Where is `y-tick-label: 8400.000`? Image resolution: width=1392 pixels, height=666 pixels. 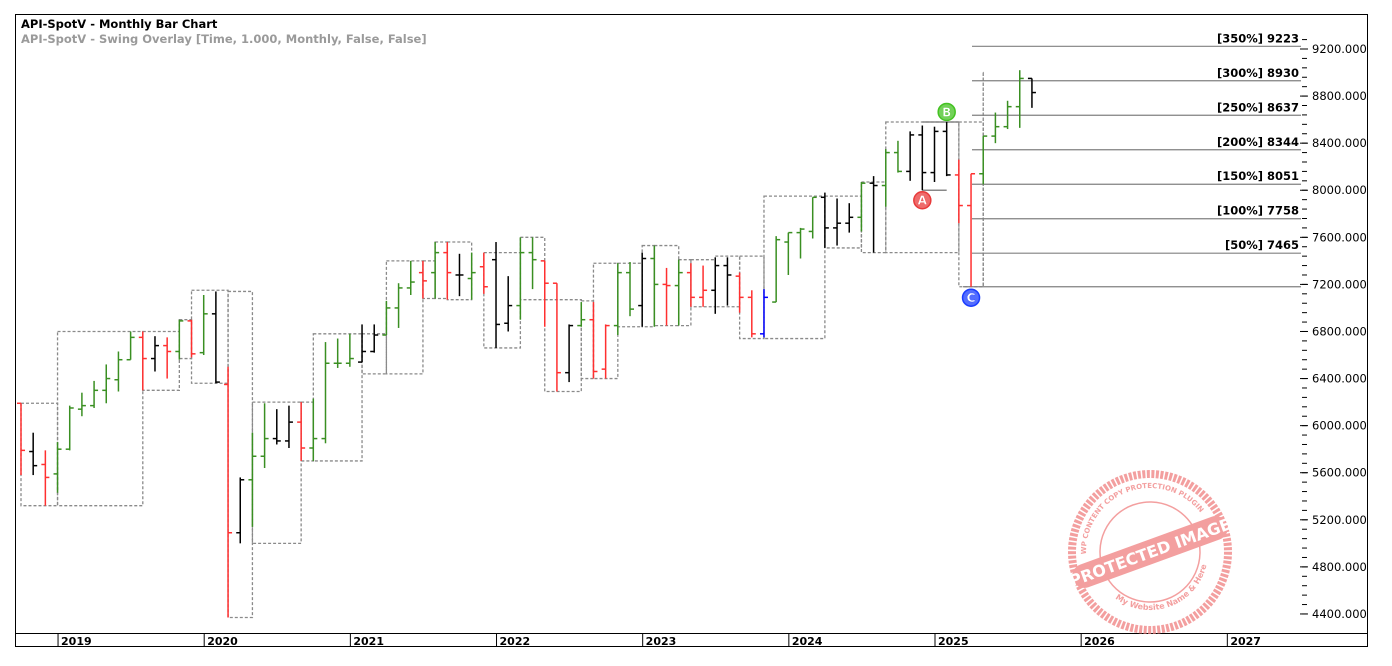 y-tick-label: 8400.000 is located at coordinates (1339, 143).